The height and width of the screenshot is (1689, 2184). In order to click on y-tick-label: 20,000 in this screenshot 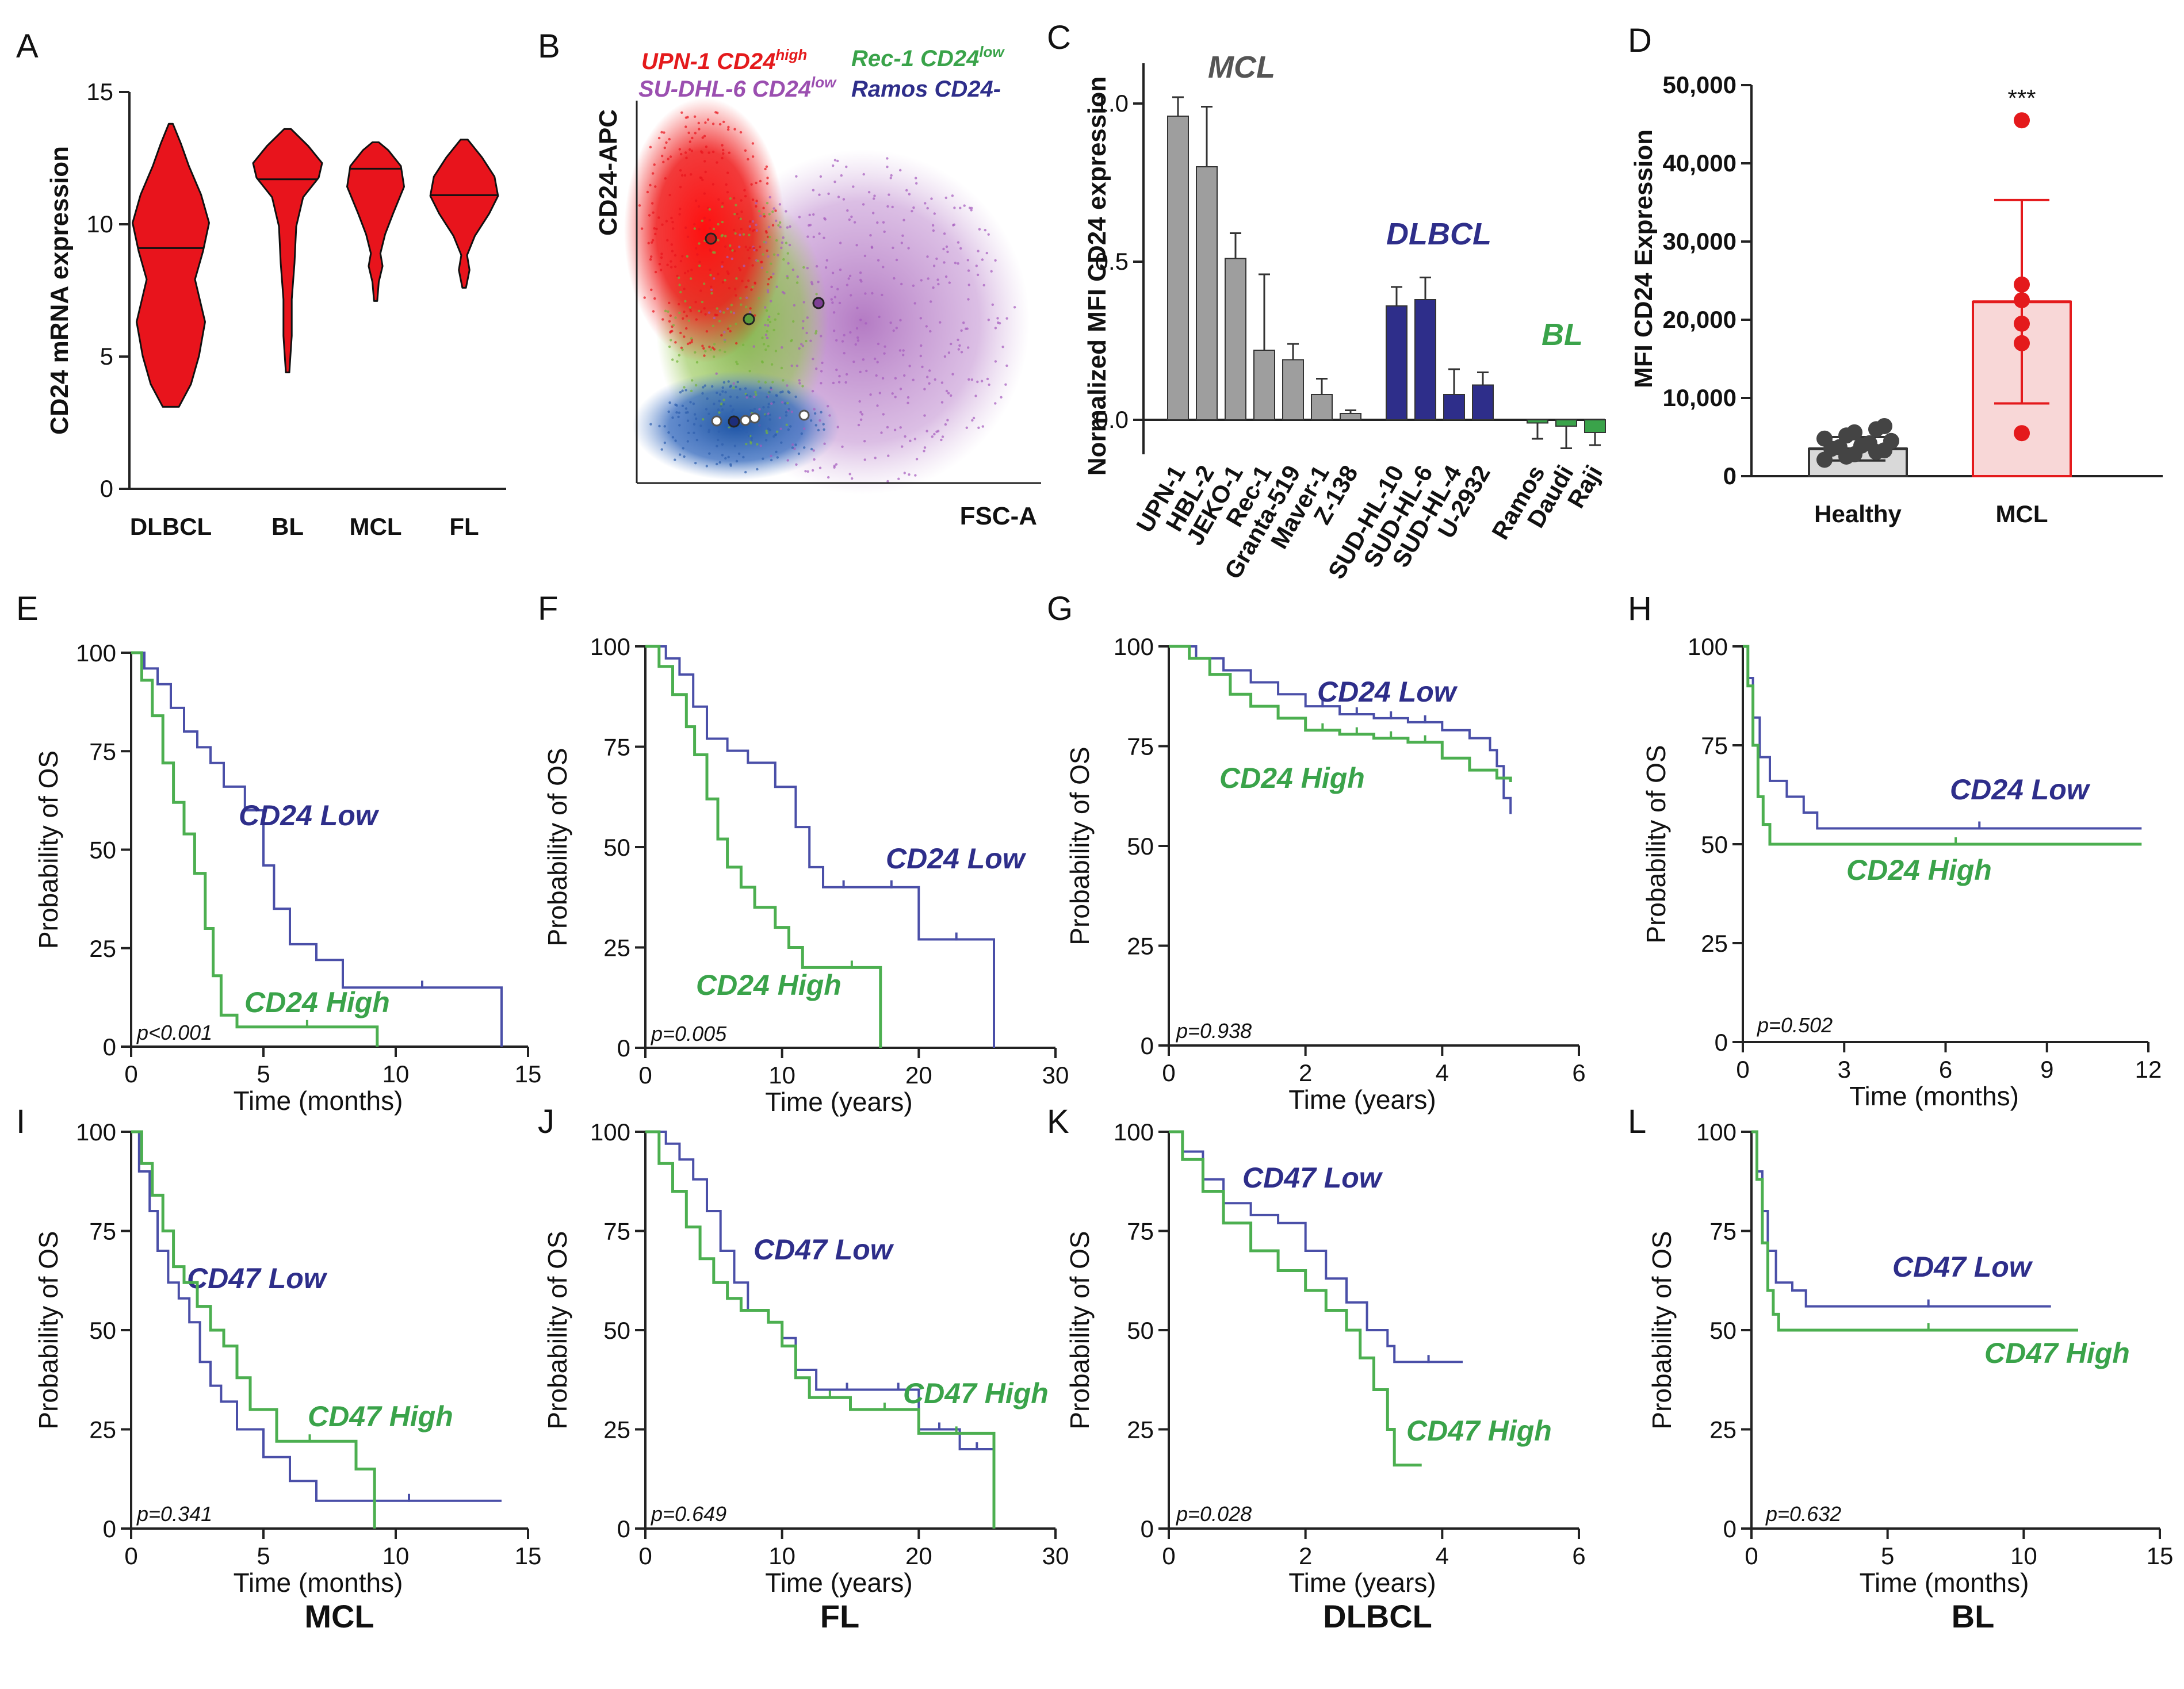, I will do `click(1700, 320)`.